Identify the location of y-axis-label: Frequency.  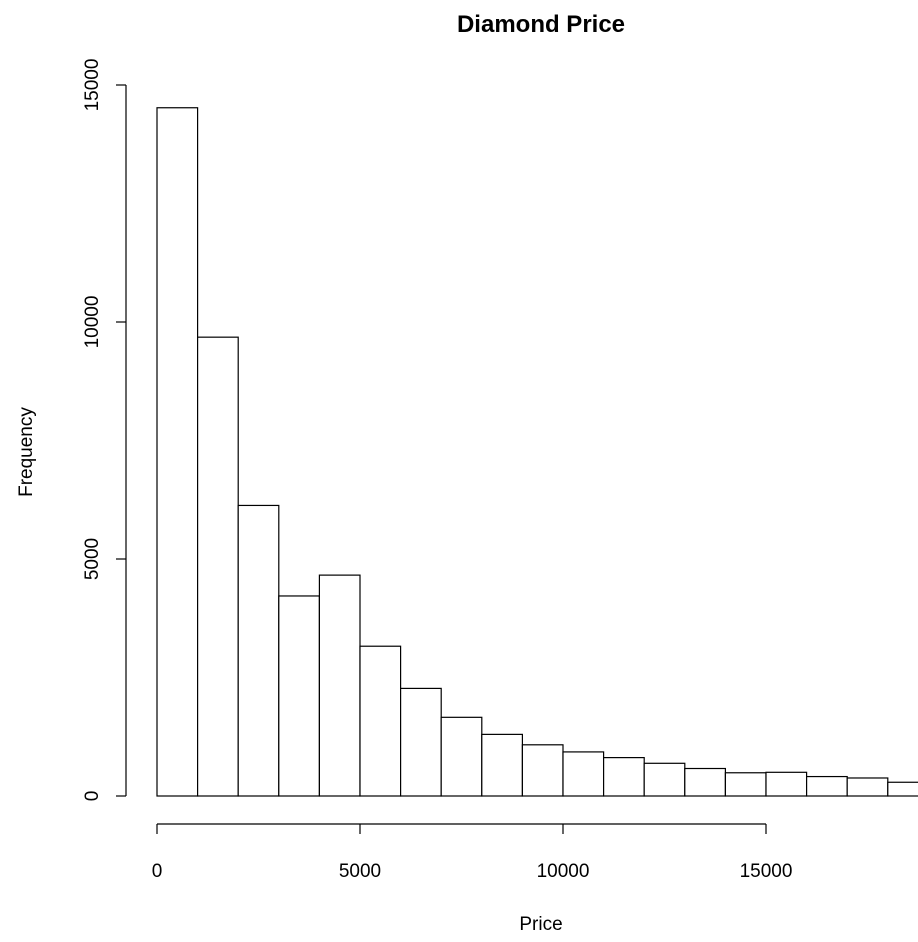
(26, 452).